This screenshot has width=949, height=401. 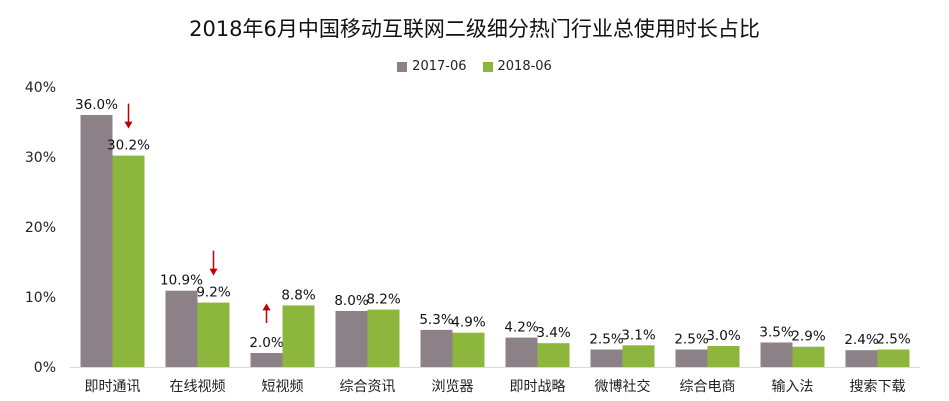 I want to click on x-category-label: 短视频, so click(x=283, y=387).